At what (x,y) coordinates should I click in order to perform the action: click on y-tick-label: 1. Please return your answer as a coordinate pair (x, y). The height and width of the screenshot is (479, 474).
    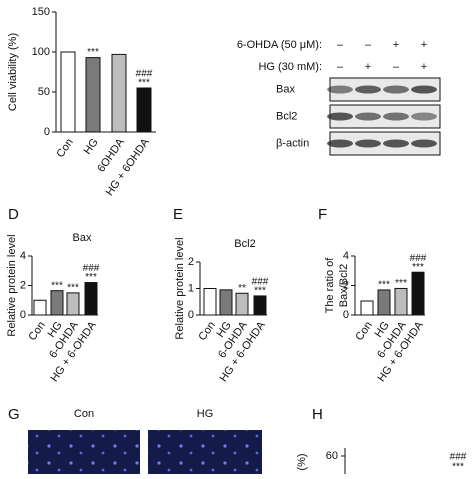
    Looking at the image, I should click on (191, 288).